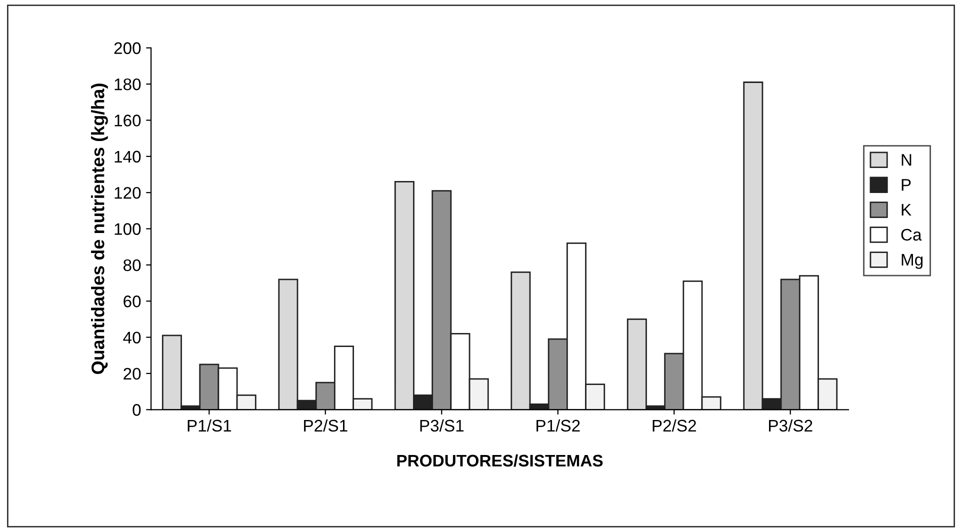 The width and height of the screenshot is (962, 532). I want to click on legend-label: K, so click(907, 210).